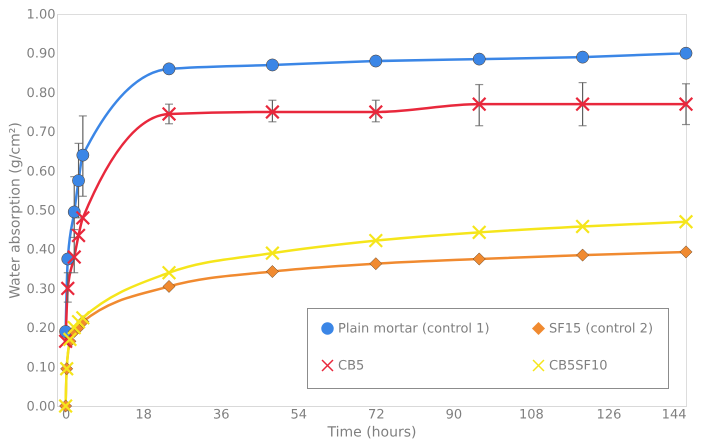 Image resolution: width=711 pixels, height=443 pixels. Describe the element at coordinates (41, 93) in the screenshot. I see `y-tick-label: 0.80` at that location.